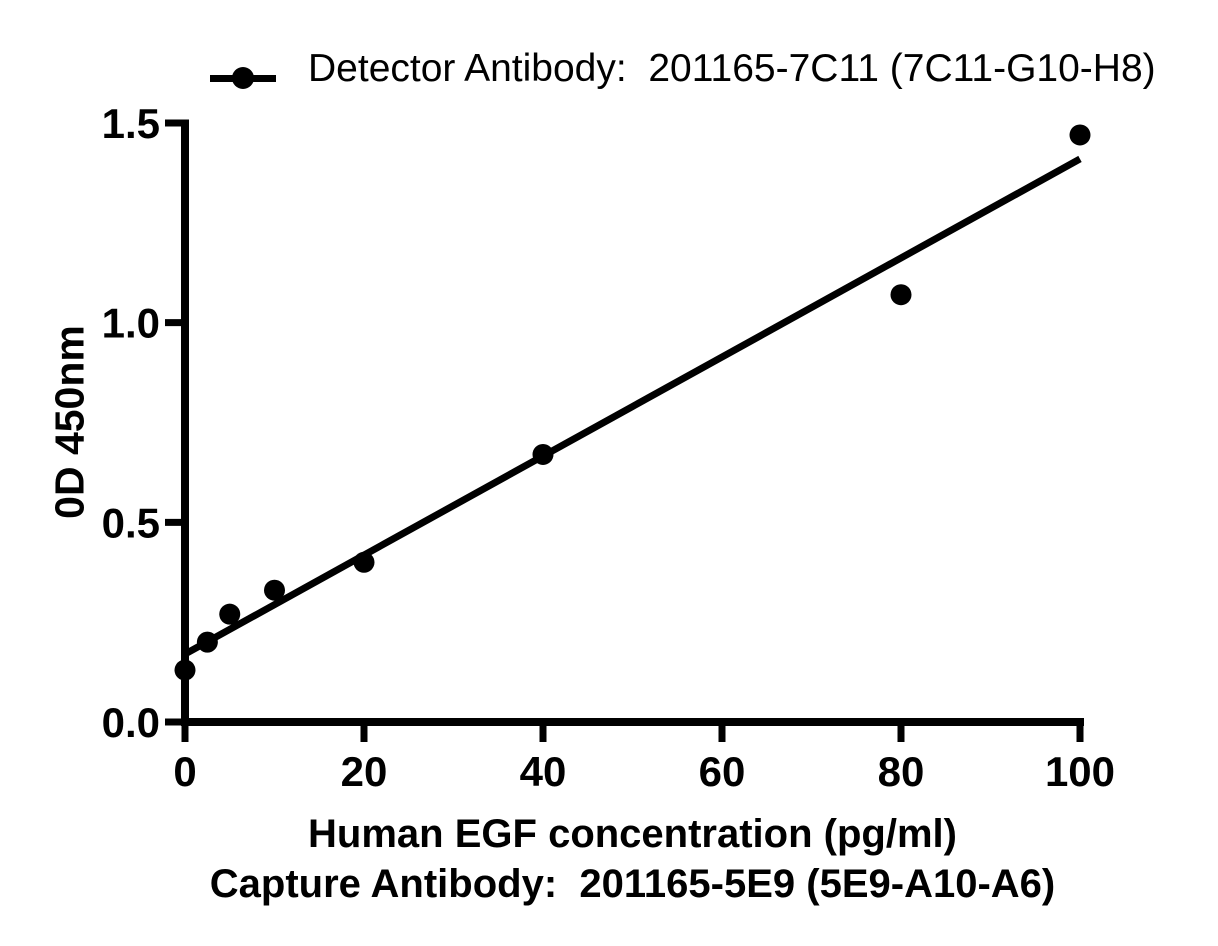 Image resolution: width=1218 pixels, height=946 pixels. Describe the element at coordinates (69, 422) in the screenshot. I see `y-axis-title: 0D 450nm` at that location.